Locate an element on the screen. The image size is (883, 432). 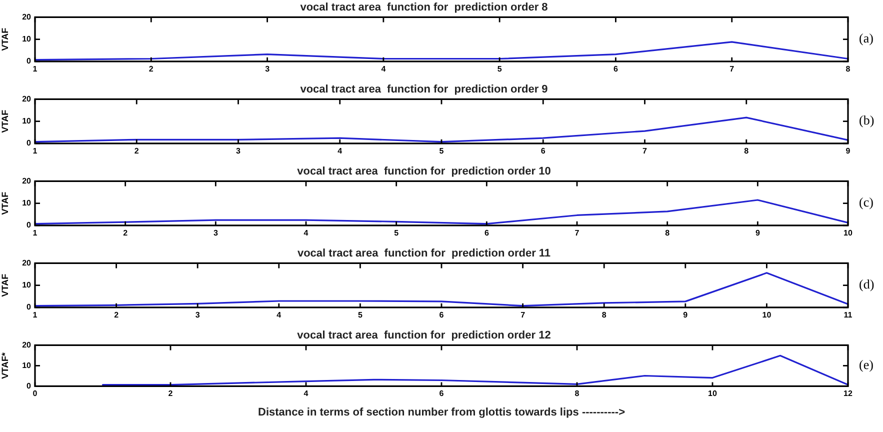
text: (b) is located at coordinates (866, 120).